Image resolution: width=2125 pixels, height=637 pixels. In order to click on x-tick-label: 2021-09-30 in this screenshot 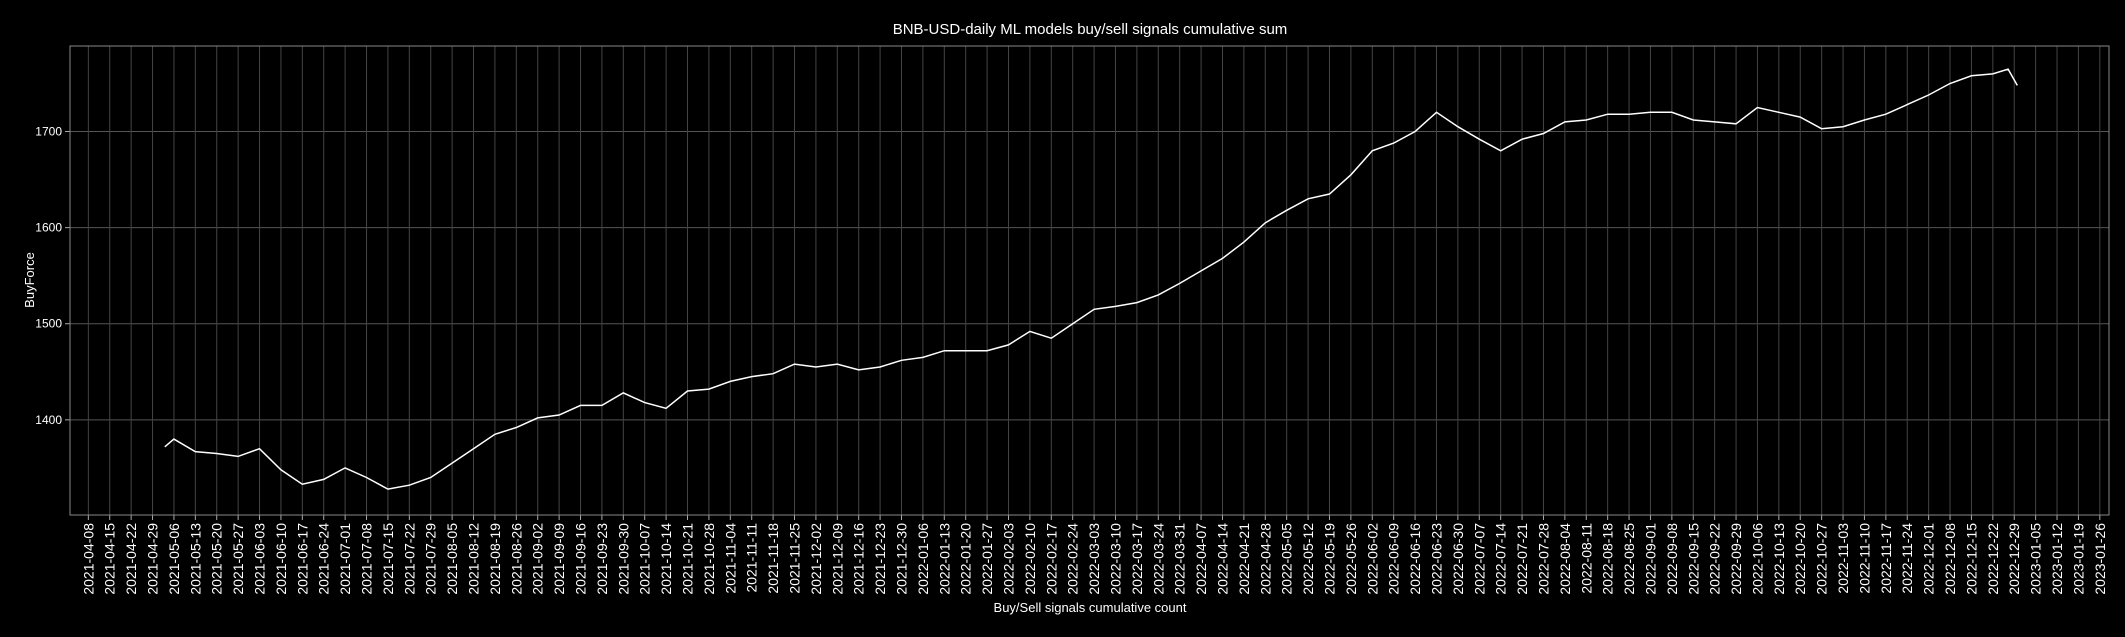, I will do `click(623, 559)`.